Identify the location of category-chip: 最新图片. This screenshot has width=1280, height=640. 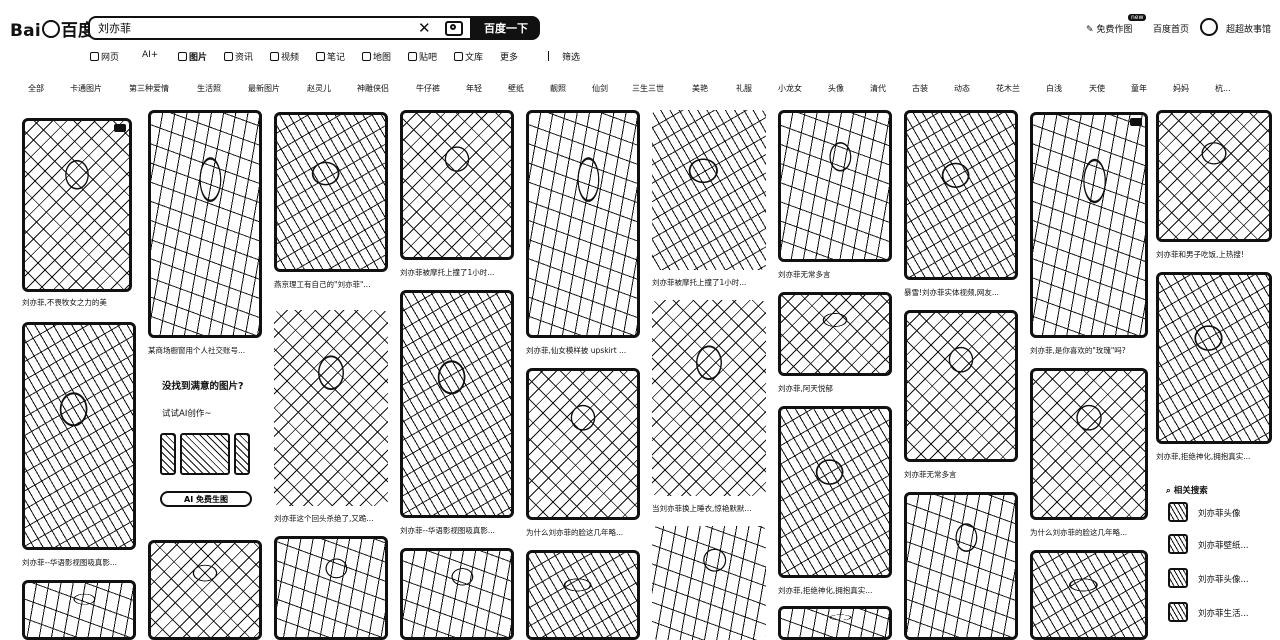
(264, 88).